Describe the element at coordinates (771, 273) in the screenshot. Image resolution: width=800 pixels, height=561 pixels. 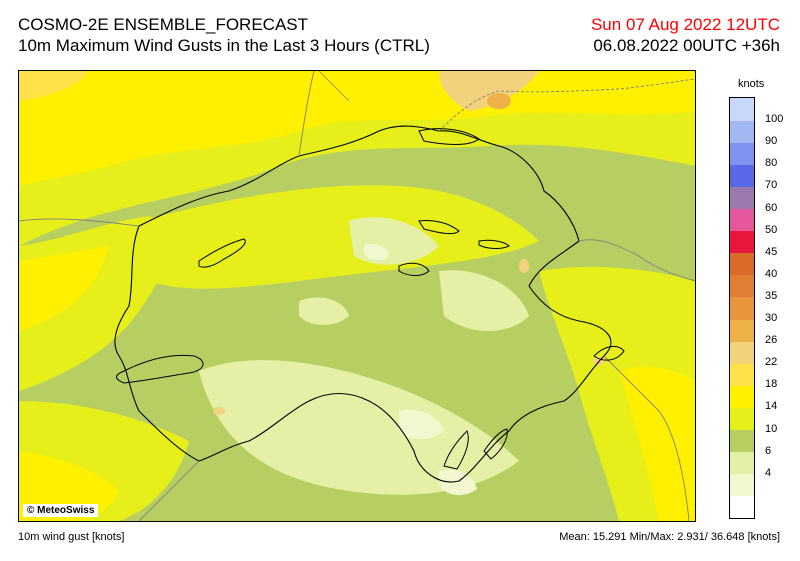
I see `legend-label: 40` at that location.